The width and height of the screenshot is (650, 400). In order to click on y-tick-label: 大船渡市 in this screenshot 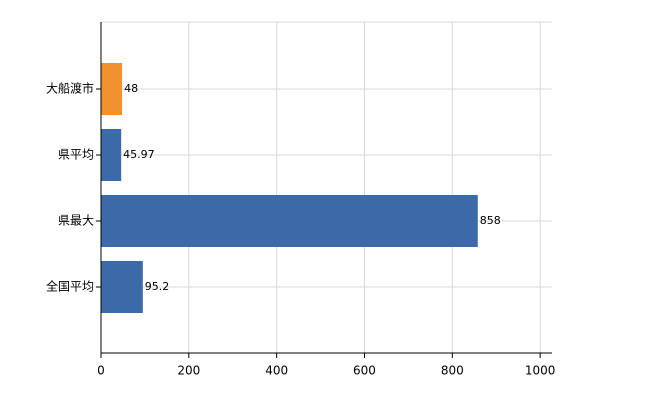, I will do `click(70, 88)`.